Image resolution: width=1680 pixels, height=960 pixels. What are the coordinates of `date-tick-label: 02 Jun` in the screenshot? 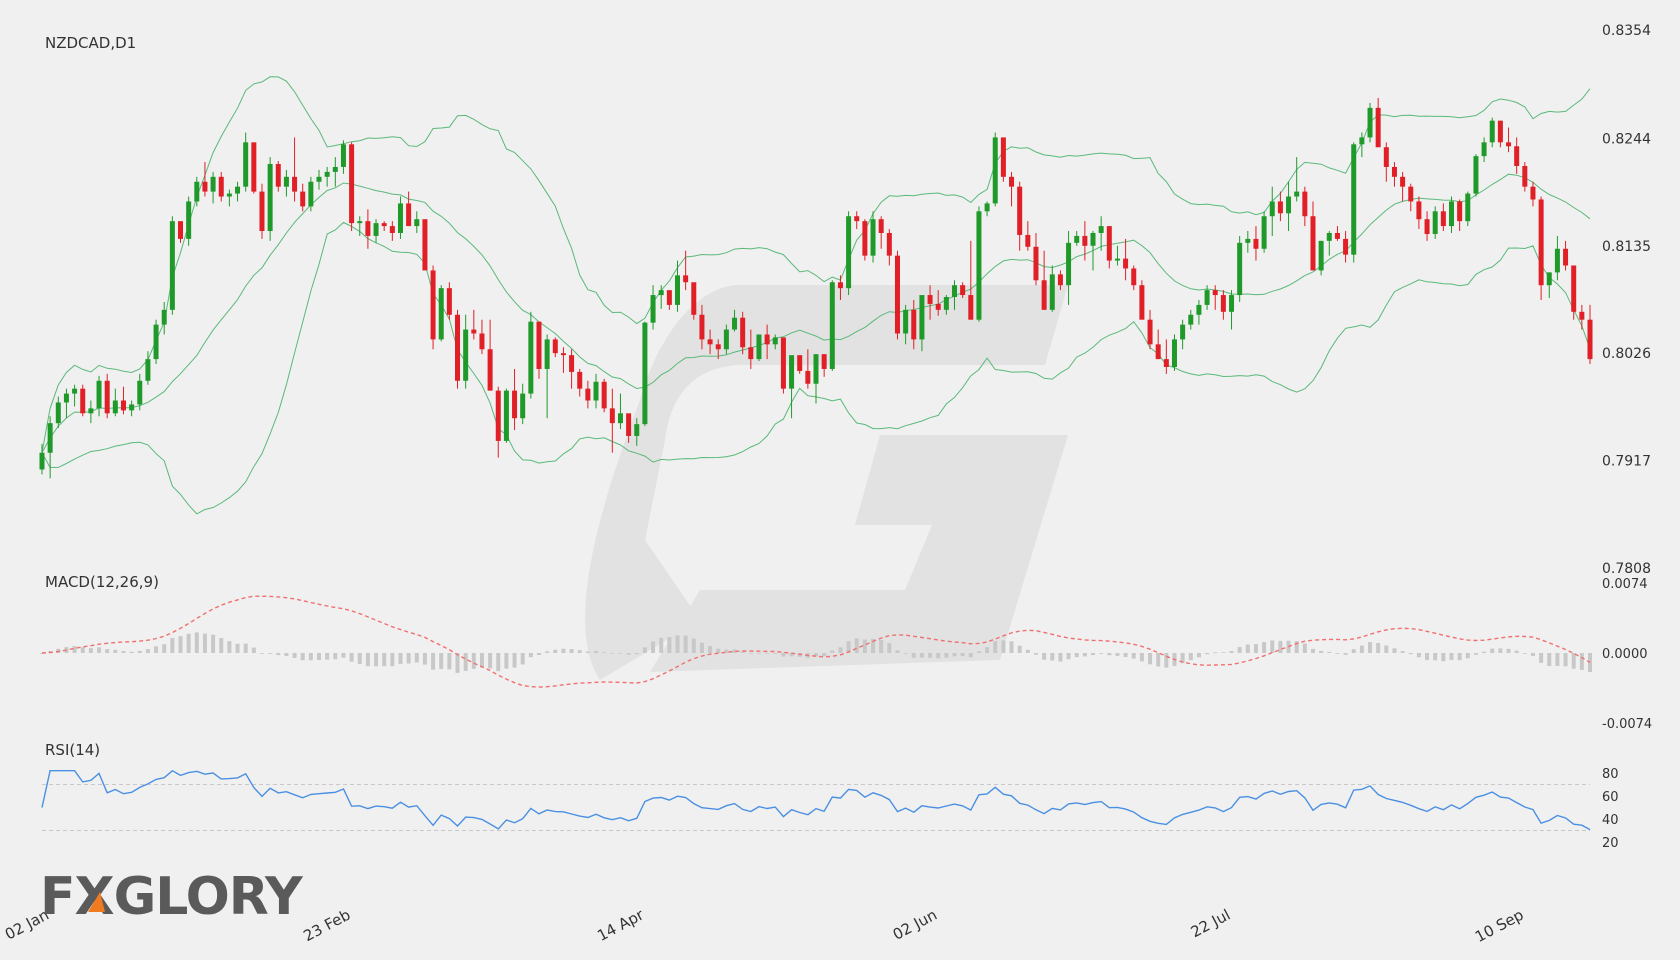 It's located at (915, 925).